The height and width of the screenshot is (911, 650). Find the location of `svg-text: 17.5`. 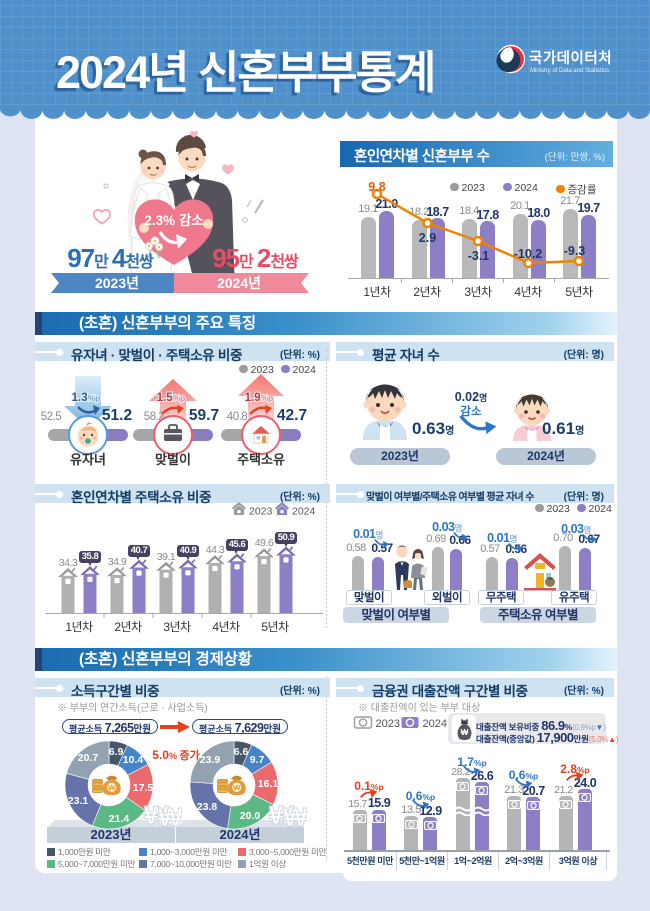

svg-text: 17.5 is located at coordinates (143, 788).